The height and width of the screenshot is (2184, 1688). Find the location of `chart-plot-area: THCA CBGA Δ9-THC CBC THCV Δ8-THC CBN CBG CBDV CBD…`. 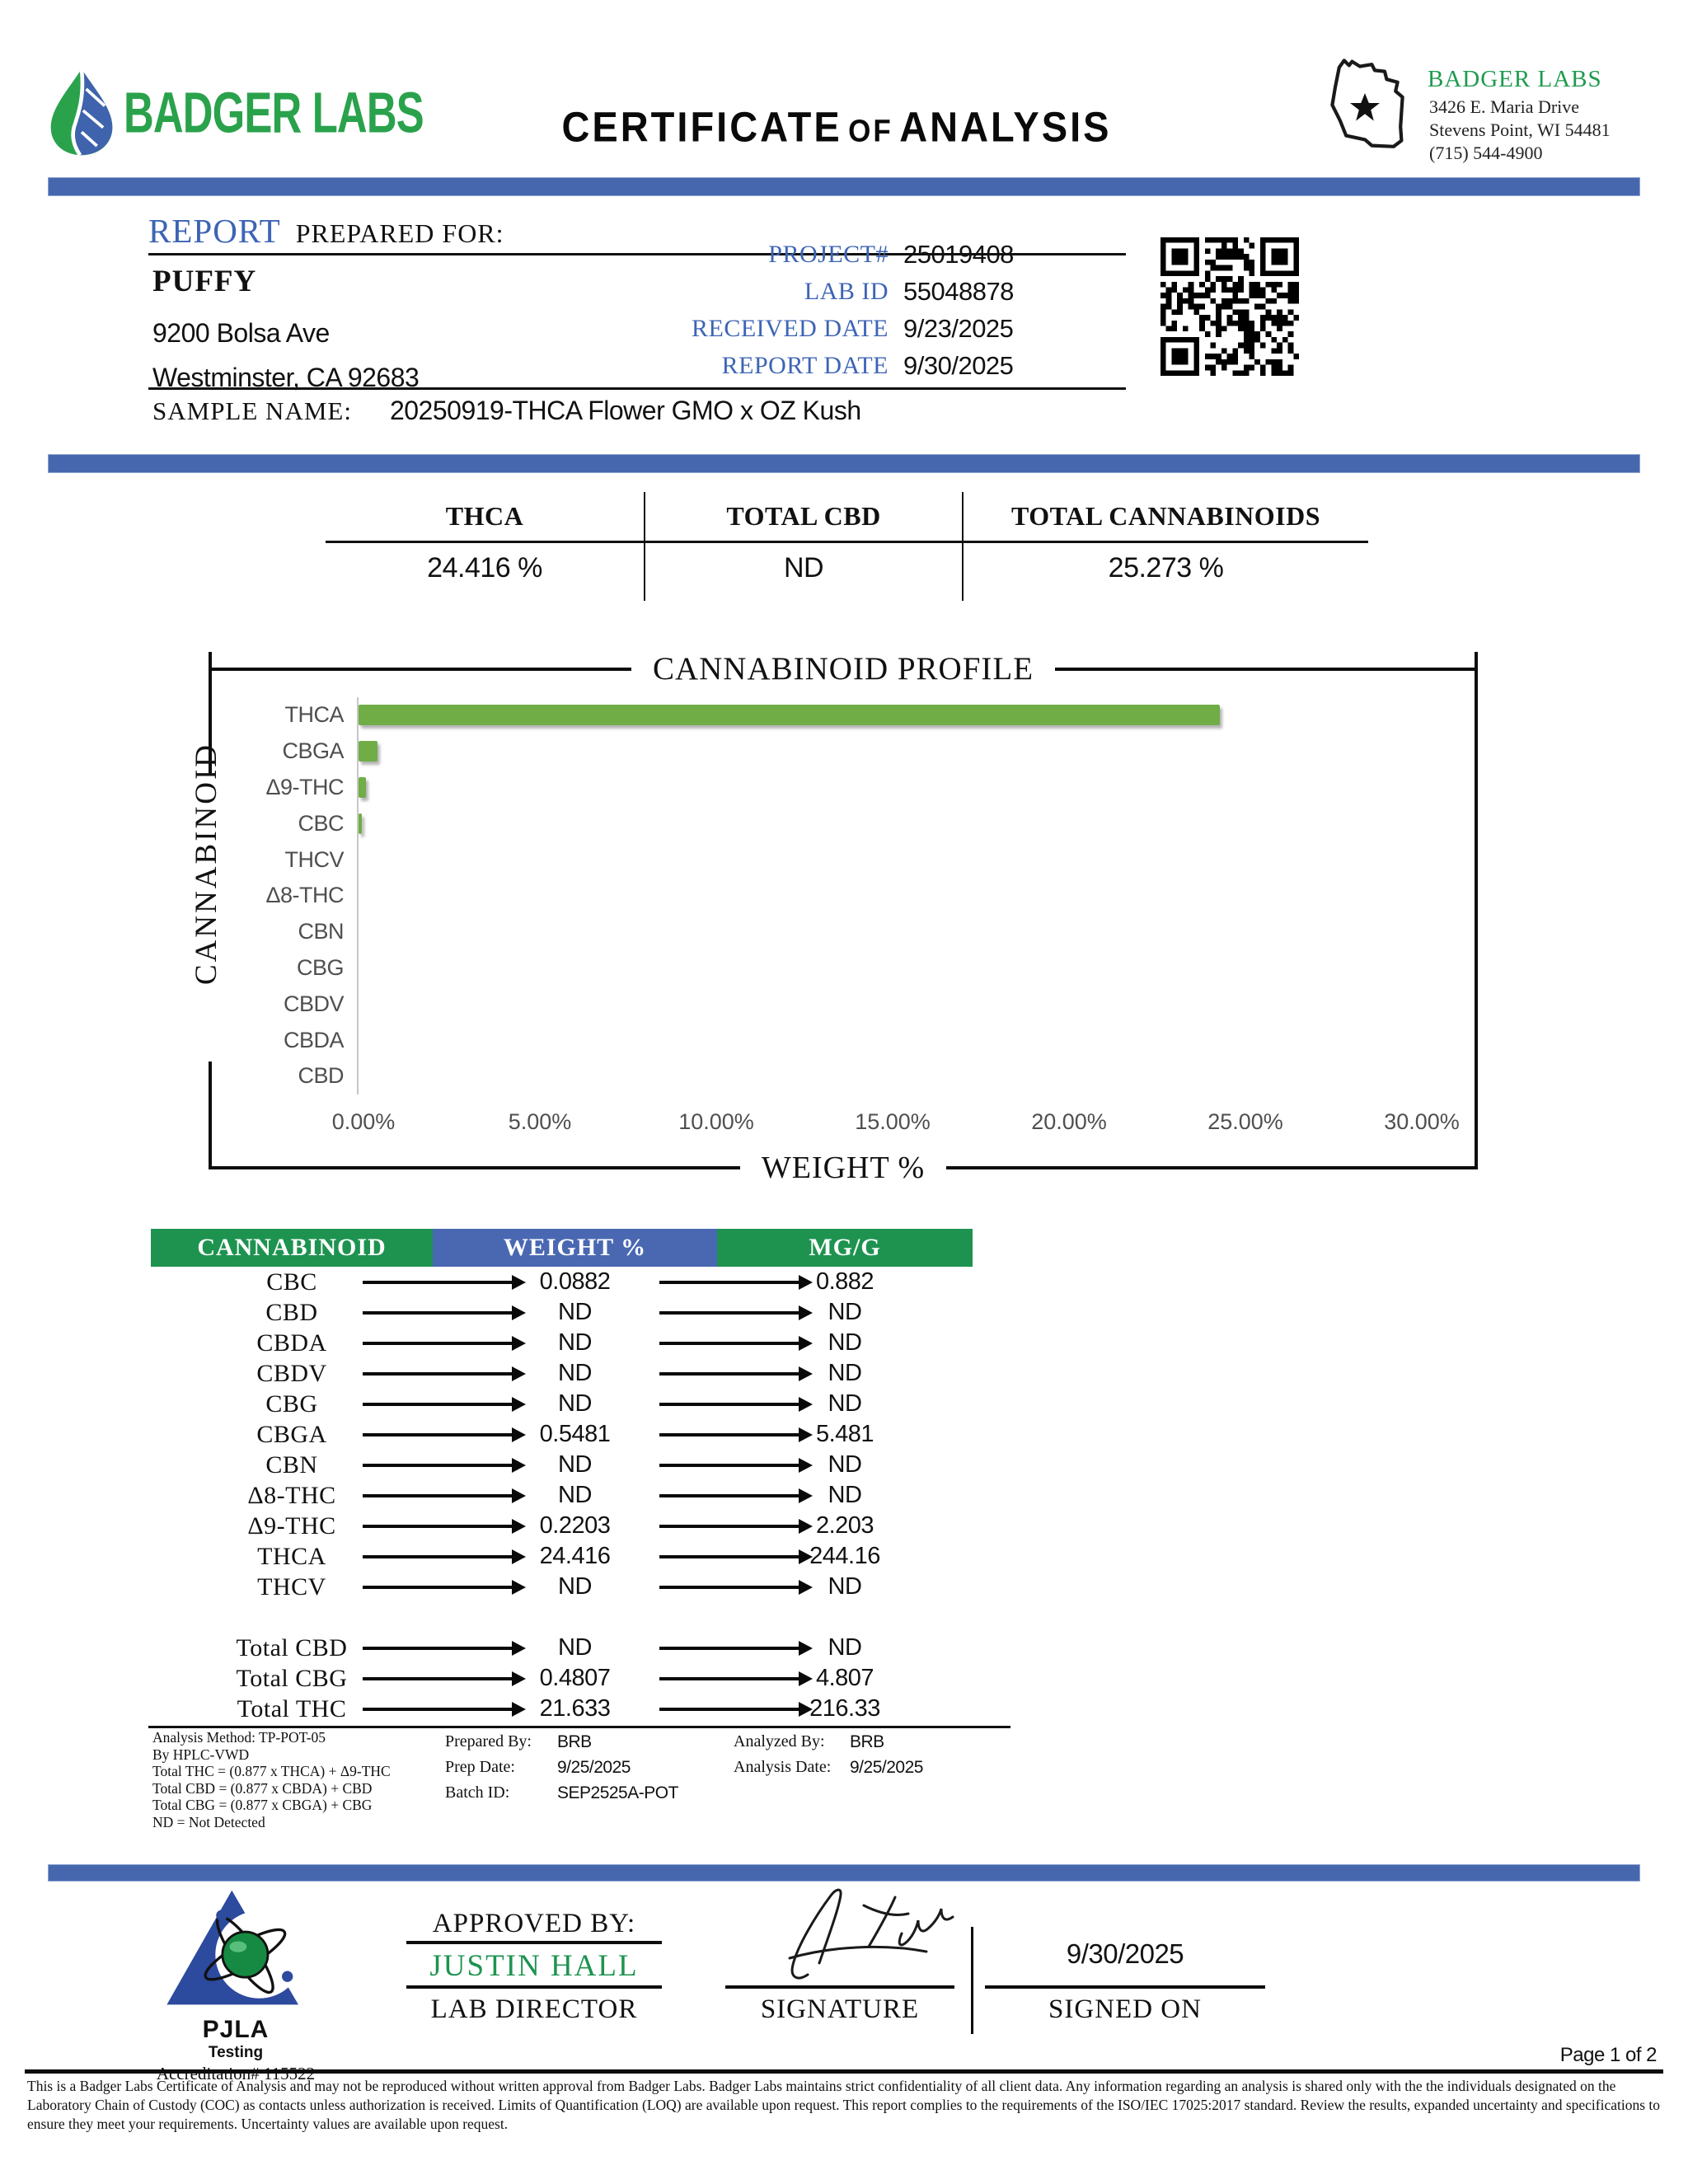

chart-plot-area: THCA CBGA Δ9-THC CBC THCV Δ8-THC CBN CBG CBDV CBD… is located at coordinates (840, 895).